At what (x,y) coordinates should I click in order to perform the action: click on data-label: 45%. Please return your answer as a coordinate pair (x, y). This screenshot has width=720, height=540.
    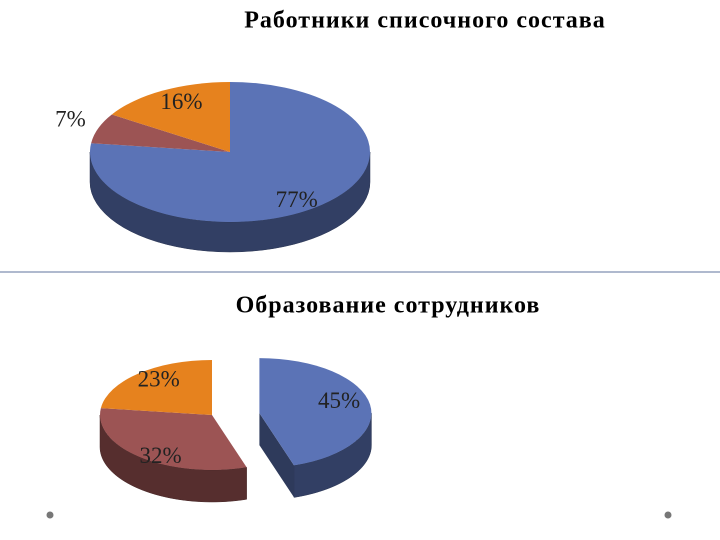
    Looking at the image, I should click on (339, 400).